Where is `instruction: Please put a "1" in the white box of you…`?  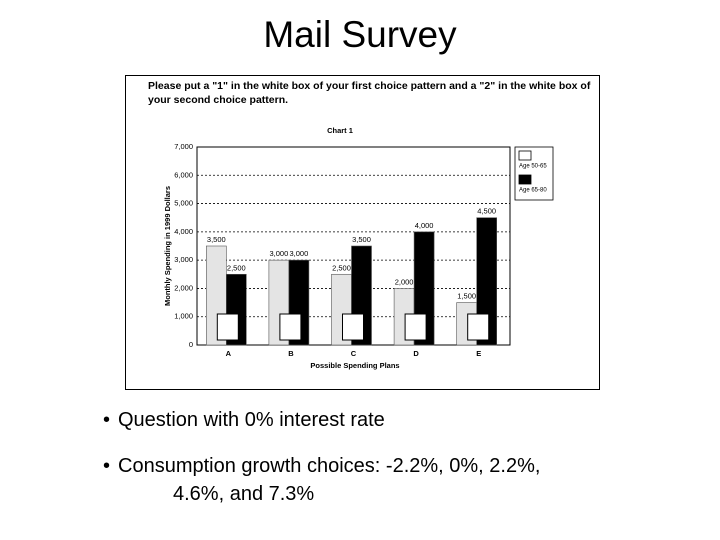 instruction: Please put a "1" in the white box of you… is located at coordinates (369, 93).